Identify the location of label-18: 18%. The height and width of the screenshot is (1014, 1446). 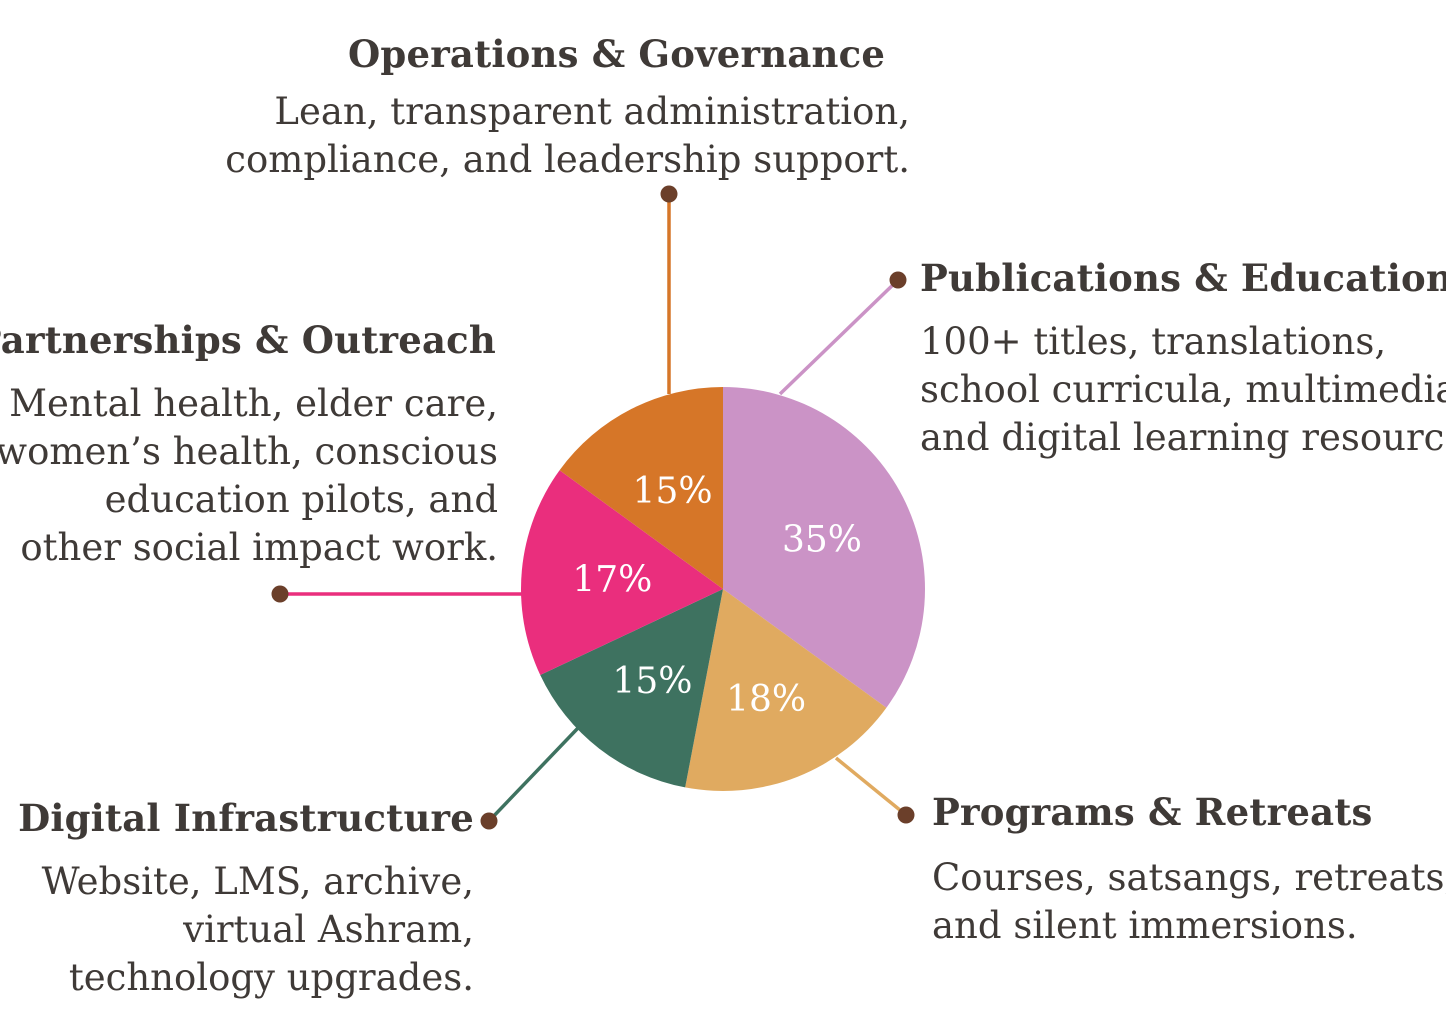
(766, 699).